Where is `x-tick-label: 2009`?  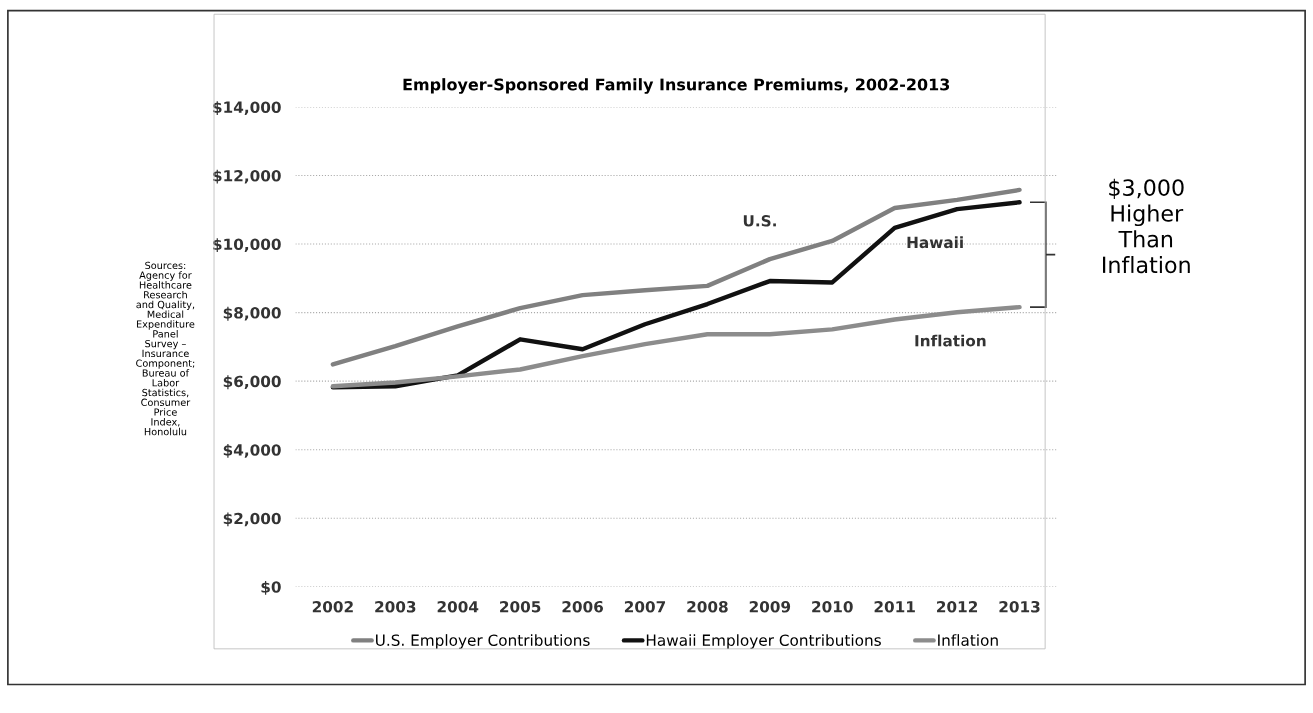
x-tick-label: 2009 is located at coordinates (770, 606).